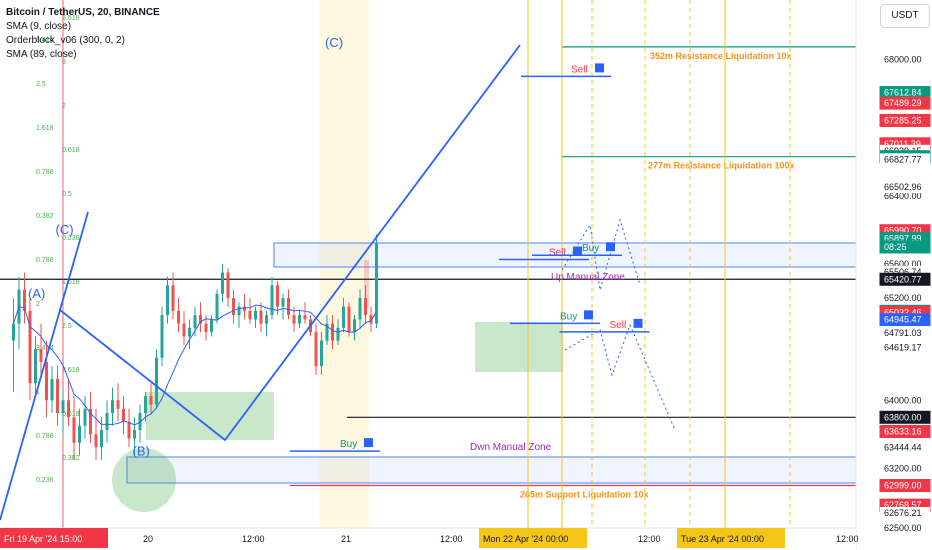  What do you see at coordinates (722, 539) in the screenshot?
I see `time-tag: Tue 23 Apr '24 00:00` at bounding box center [722, 539].